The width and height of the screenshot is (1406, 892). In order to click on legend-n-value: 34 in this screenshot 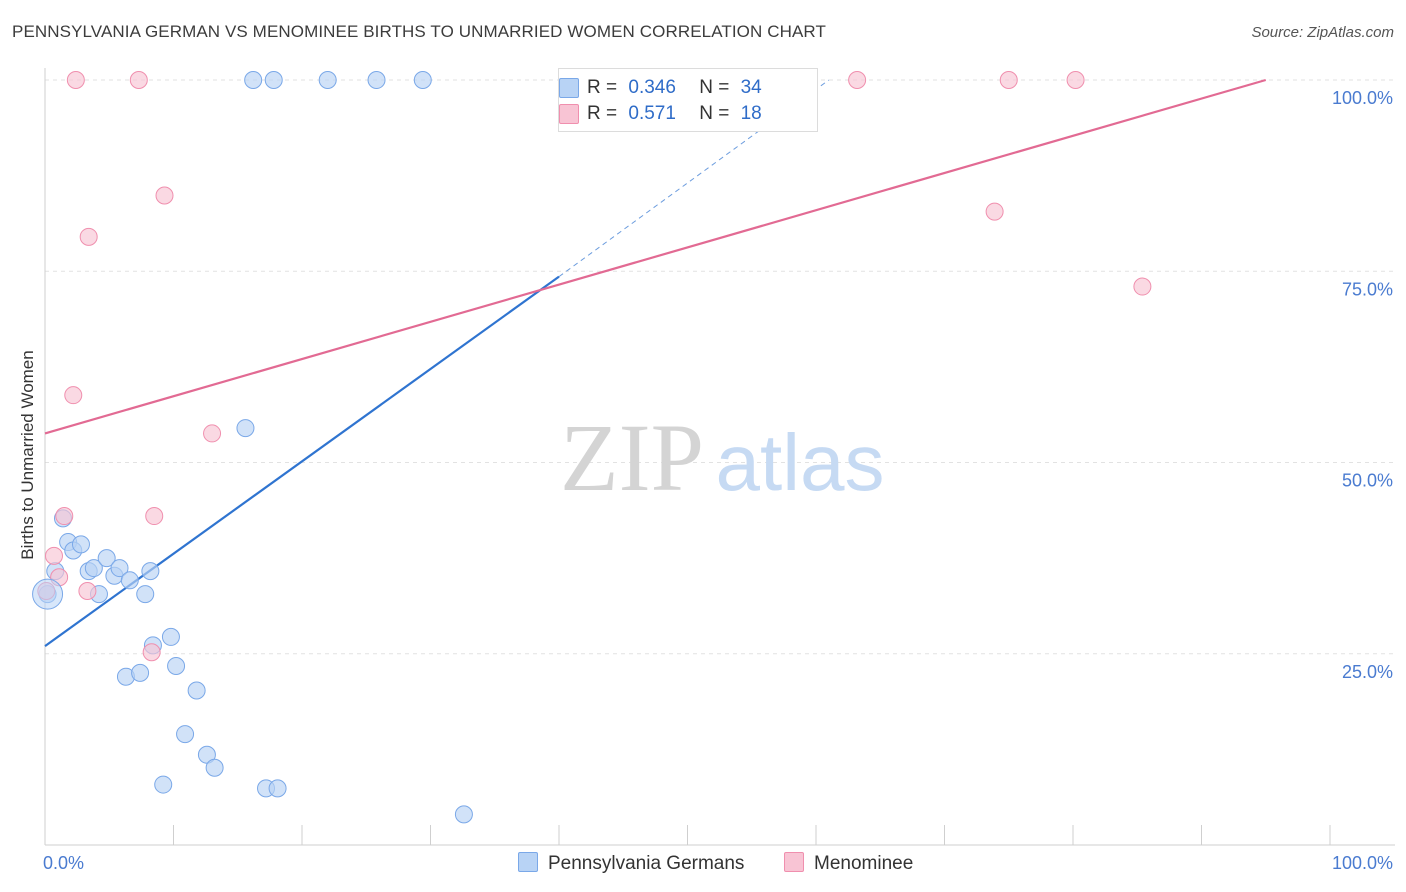, I will do `click(751, 87)`.